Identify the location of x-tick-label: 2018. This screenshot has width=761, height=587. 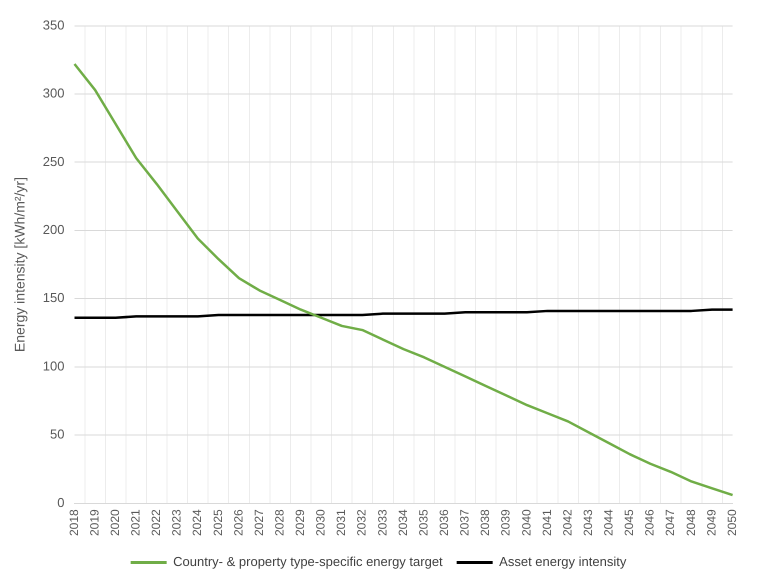
(73, 522).